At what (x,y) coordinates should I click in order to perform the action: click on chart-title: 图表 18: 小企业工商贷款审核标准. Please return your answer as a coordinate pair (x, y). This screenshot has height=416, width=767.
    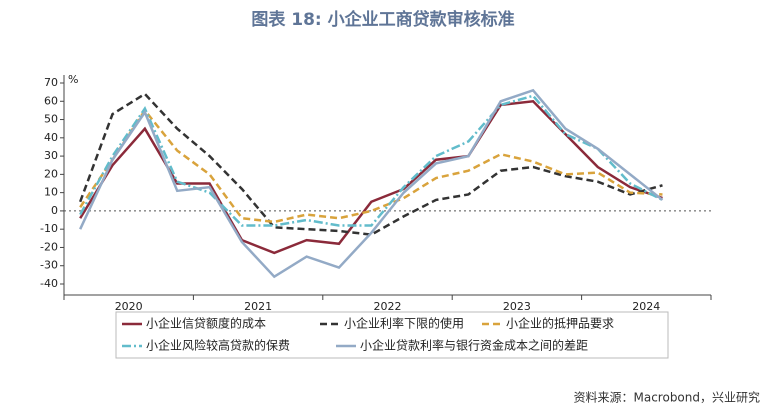
    Looking at the image, I should click on (382, 19).